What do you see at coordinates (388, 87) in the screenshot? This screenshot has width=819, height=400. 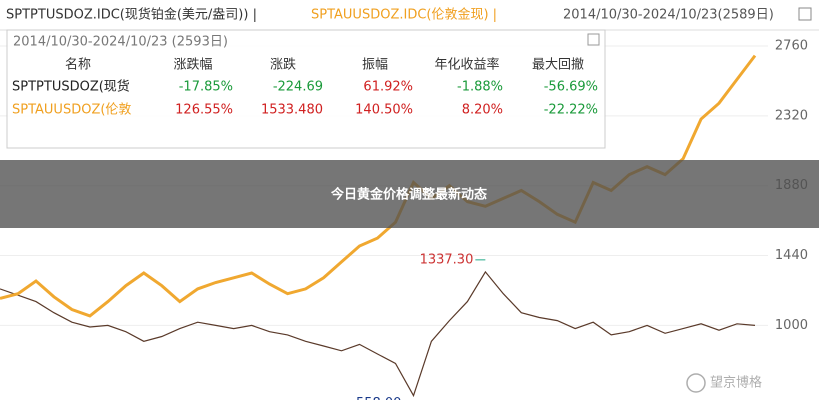 I see `table-cell: 61.92%` at bounding box center [388, 87].